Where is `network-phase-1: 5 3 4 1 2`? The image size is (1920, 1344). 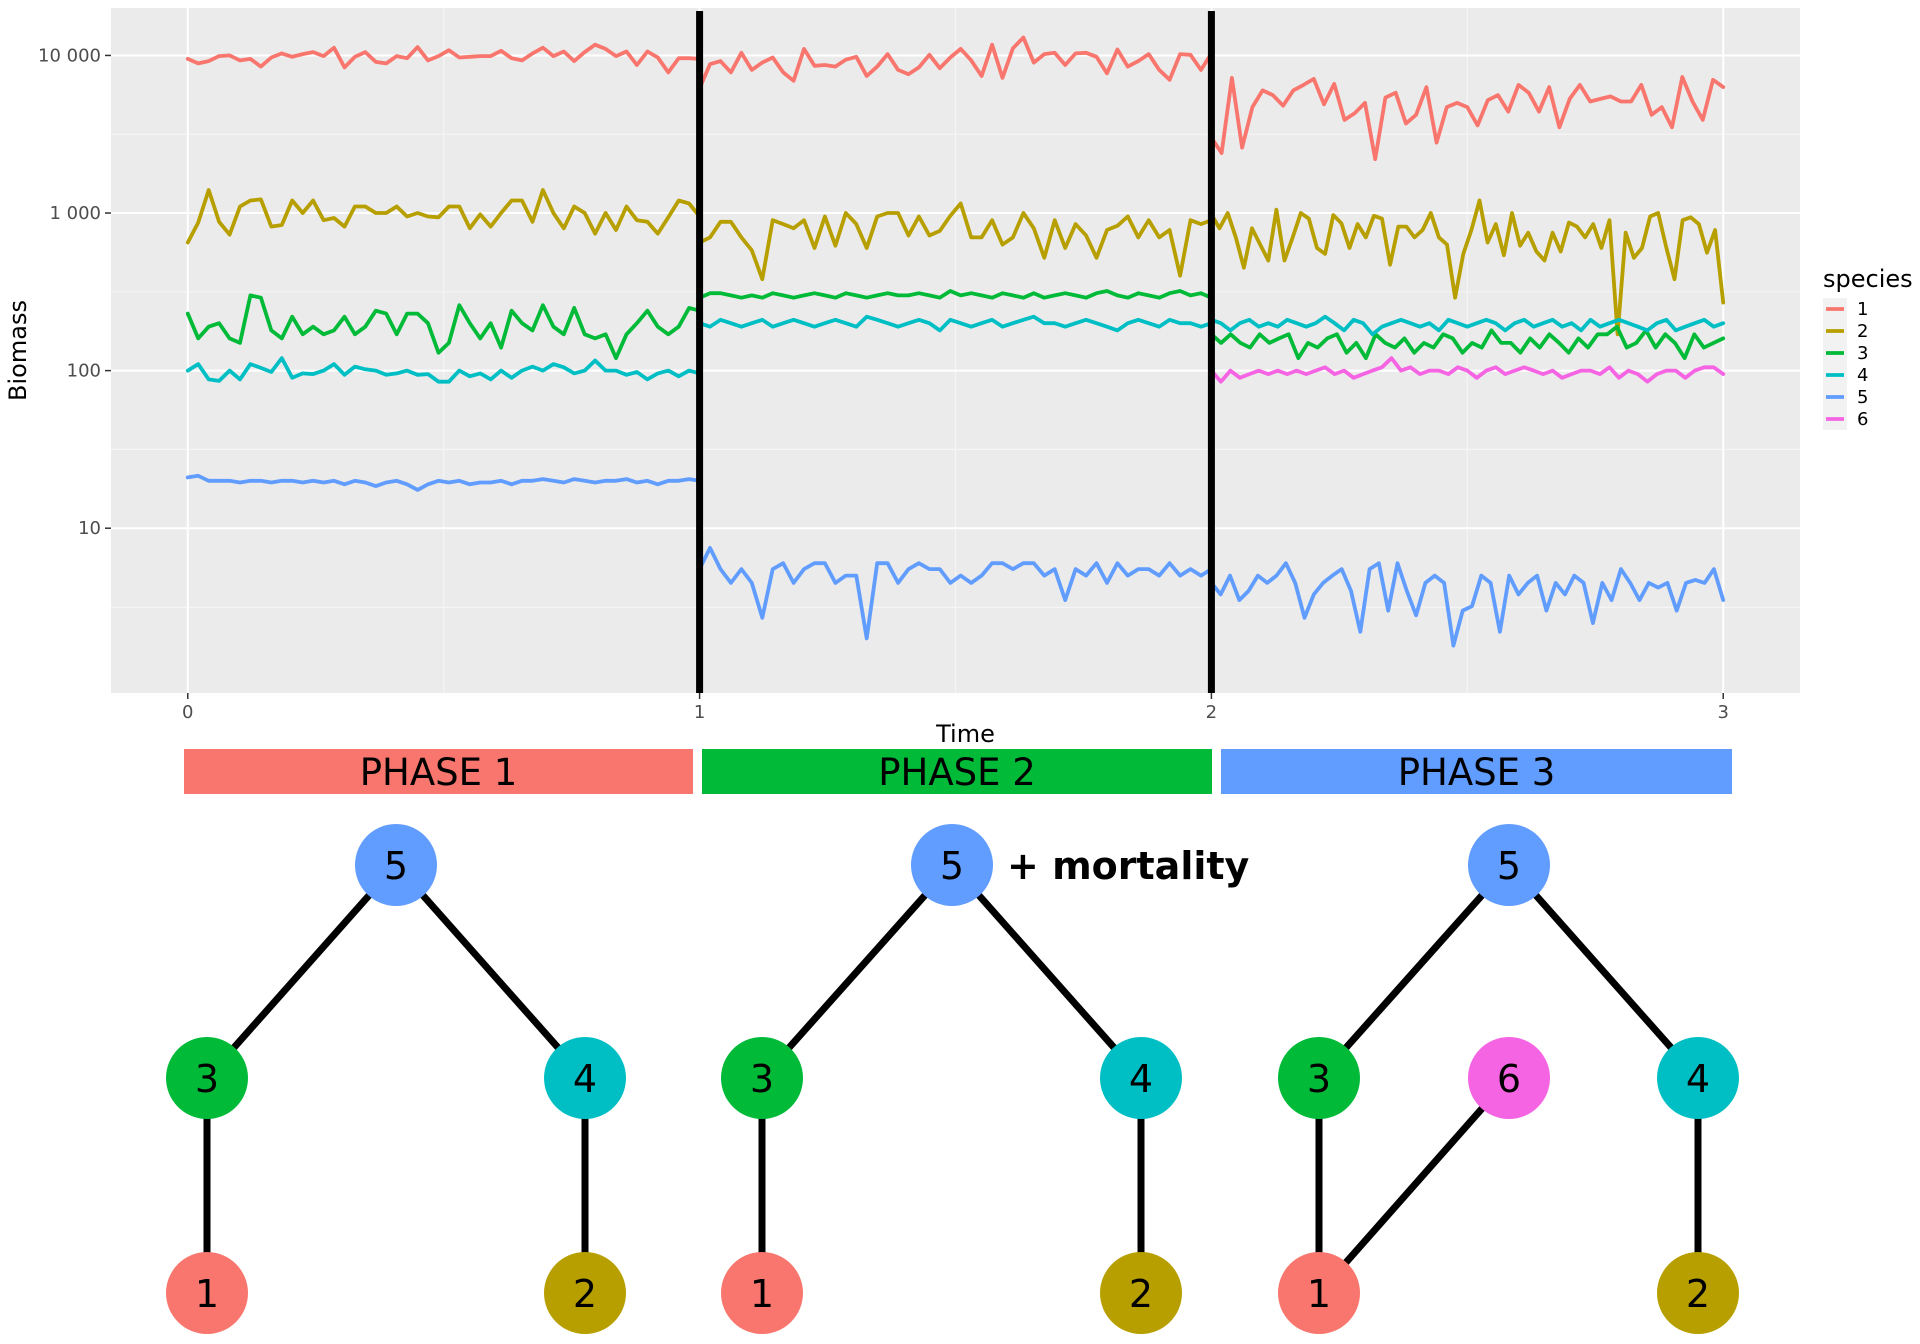 network-phase-1: 5 3 4 1 2 is located at coordinates (396, 1079).